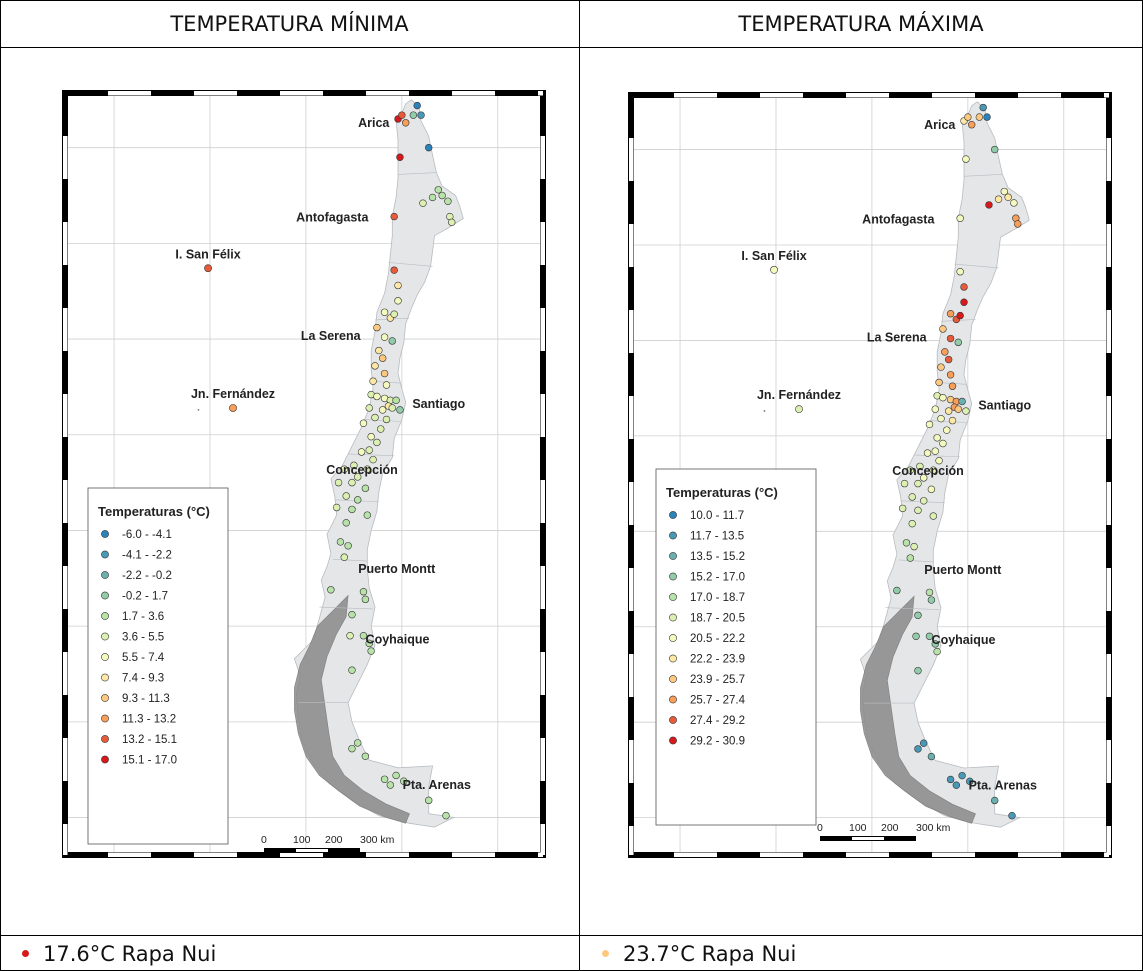 The height and width of the screenshot is (971, 1143). Describe the element at coordinates (858, 828) in the screenshot. I see `scale-label: 100` at that location.